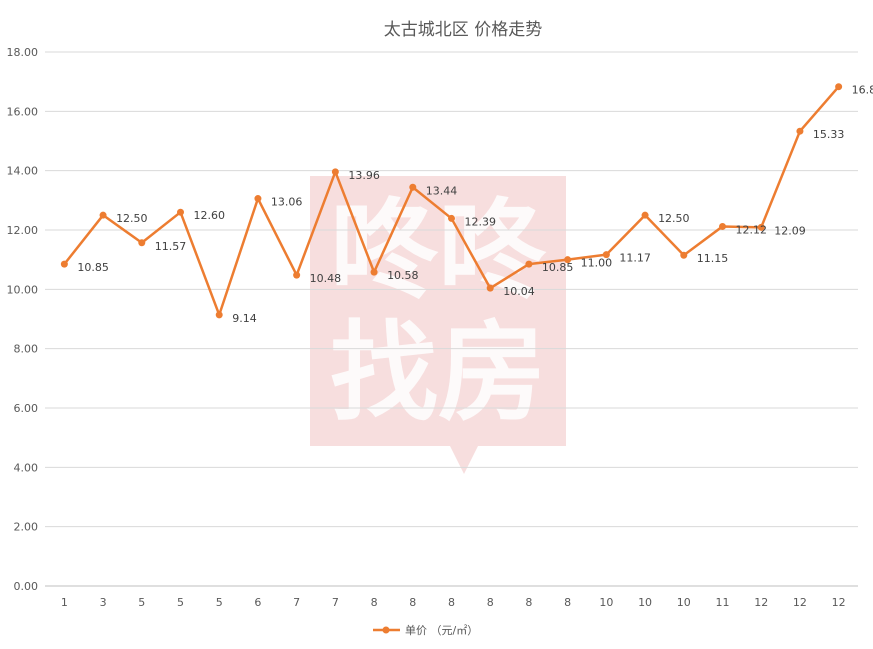  I want to click on data-label: 16.83, so click(862, 90).